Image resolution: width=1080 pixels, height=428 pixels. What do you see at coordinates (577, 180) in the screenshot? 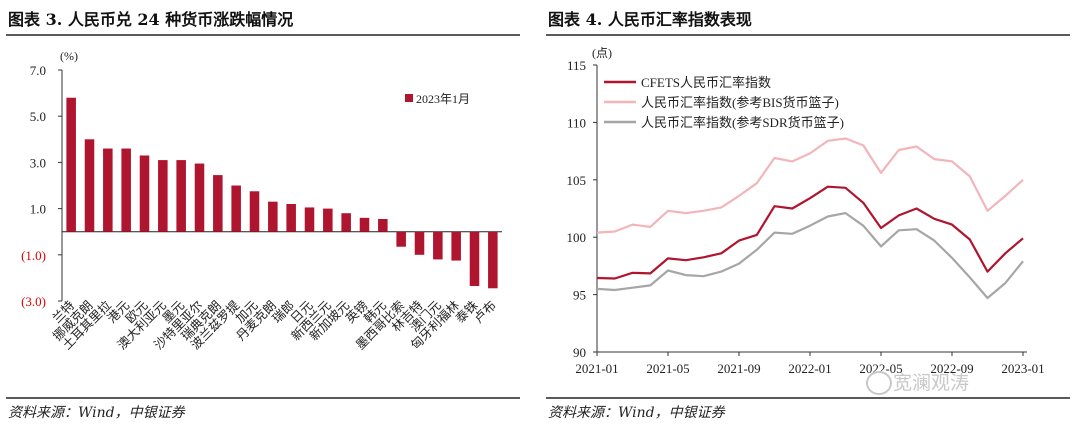
I see `line-y-tick-label: 105` at bounding box center [577, 180].